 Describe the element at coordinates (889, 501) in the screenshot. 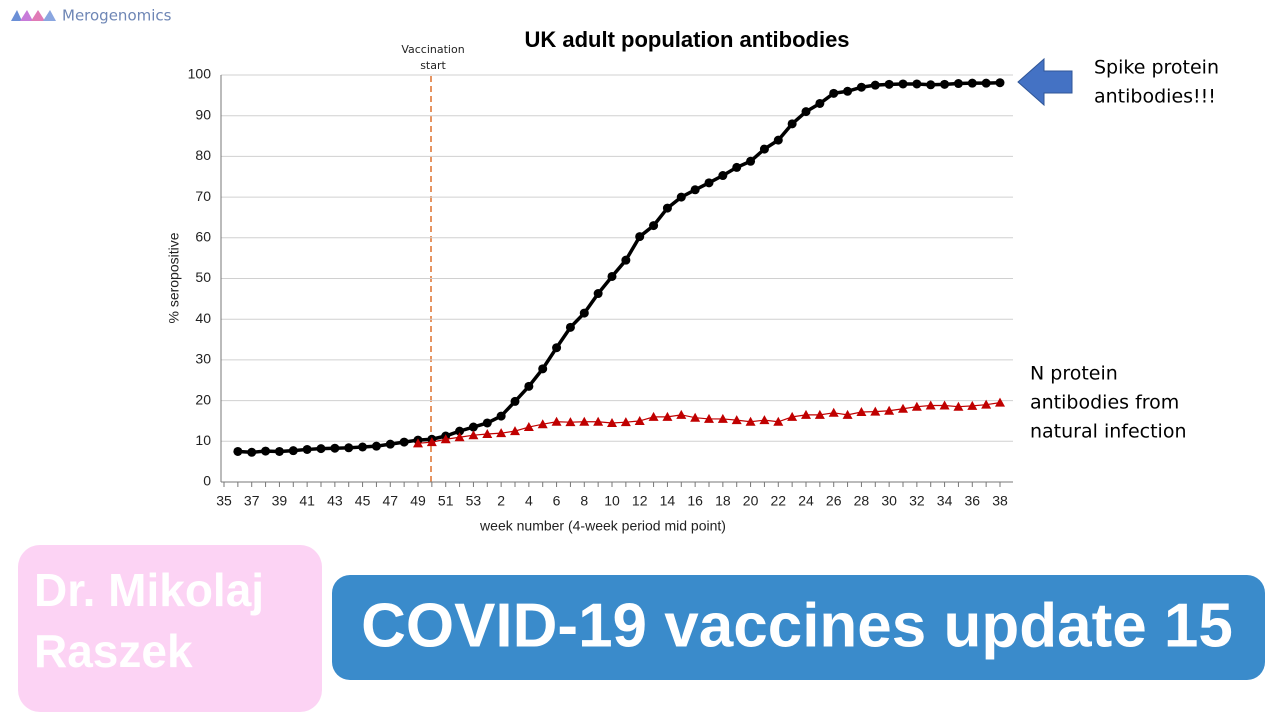

I see `x-tick-label: 30` at that location.